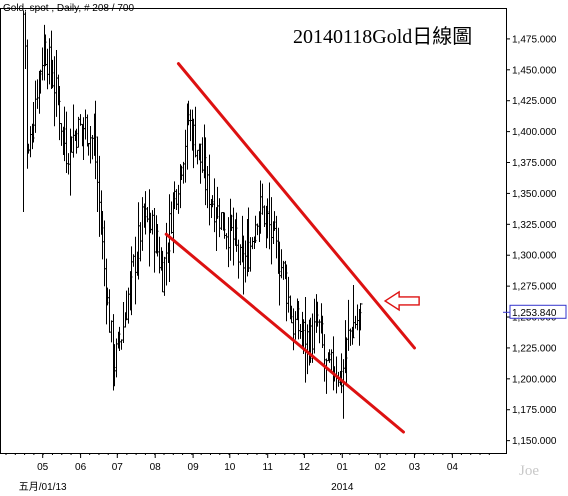 The height and width of the screenshot is (496, 568). I want to click on y-tick-label: 1,300.000, so click(534, 256).